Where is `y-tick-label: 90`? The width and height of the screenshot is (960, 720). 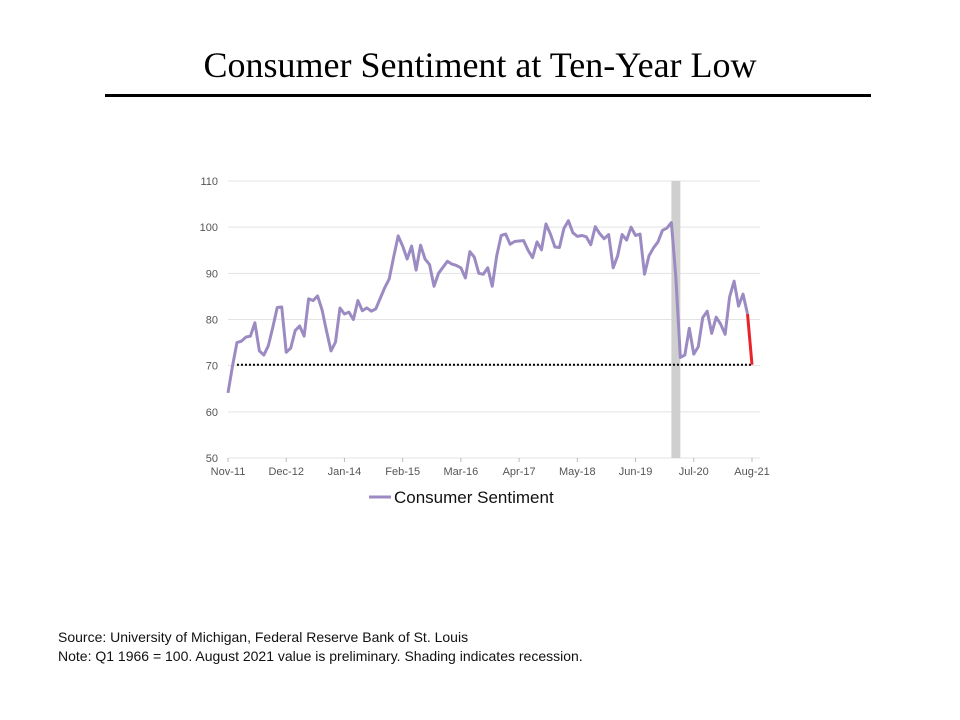
y-tick-label: 90 is located at coordinates (212, 274).